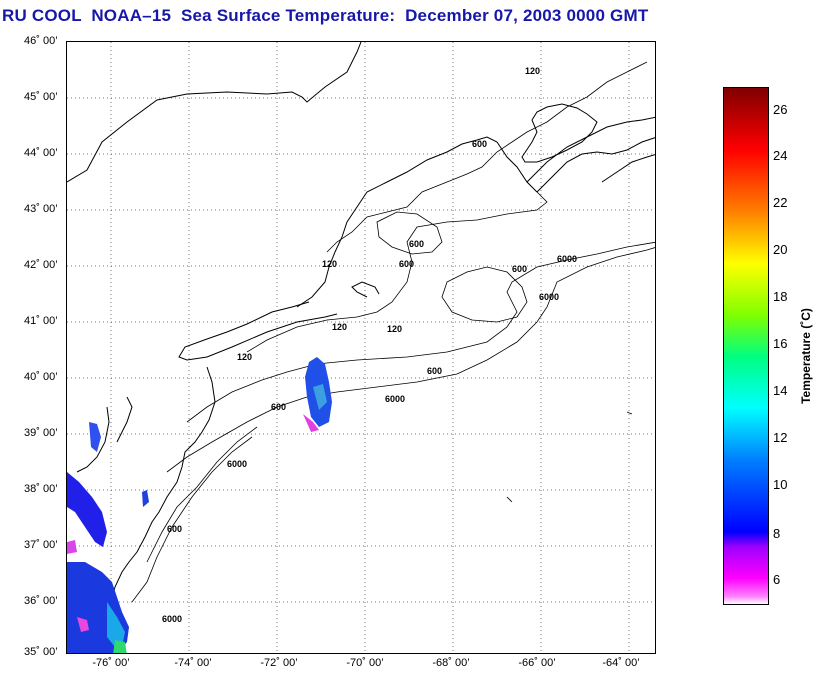 The height and width of the screenshot is (673, 817). Describe the element at coordinates (451, 663) in the screenshot. I see `lon-label: -68˚ 00’` at that location.